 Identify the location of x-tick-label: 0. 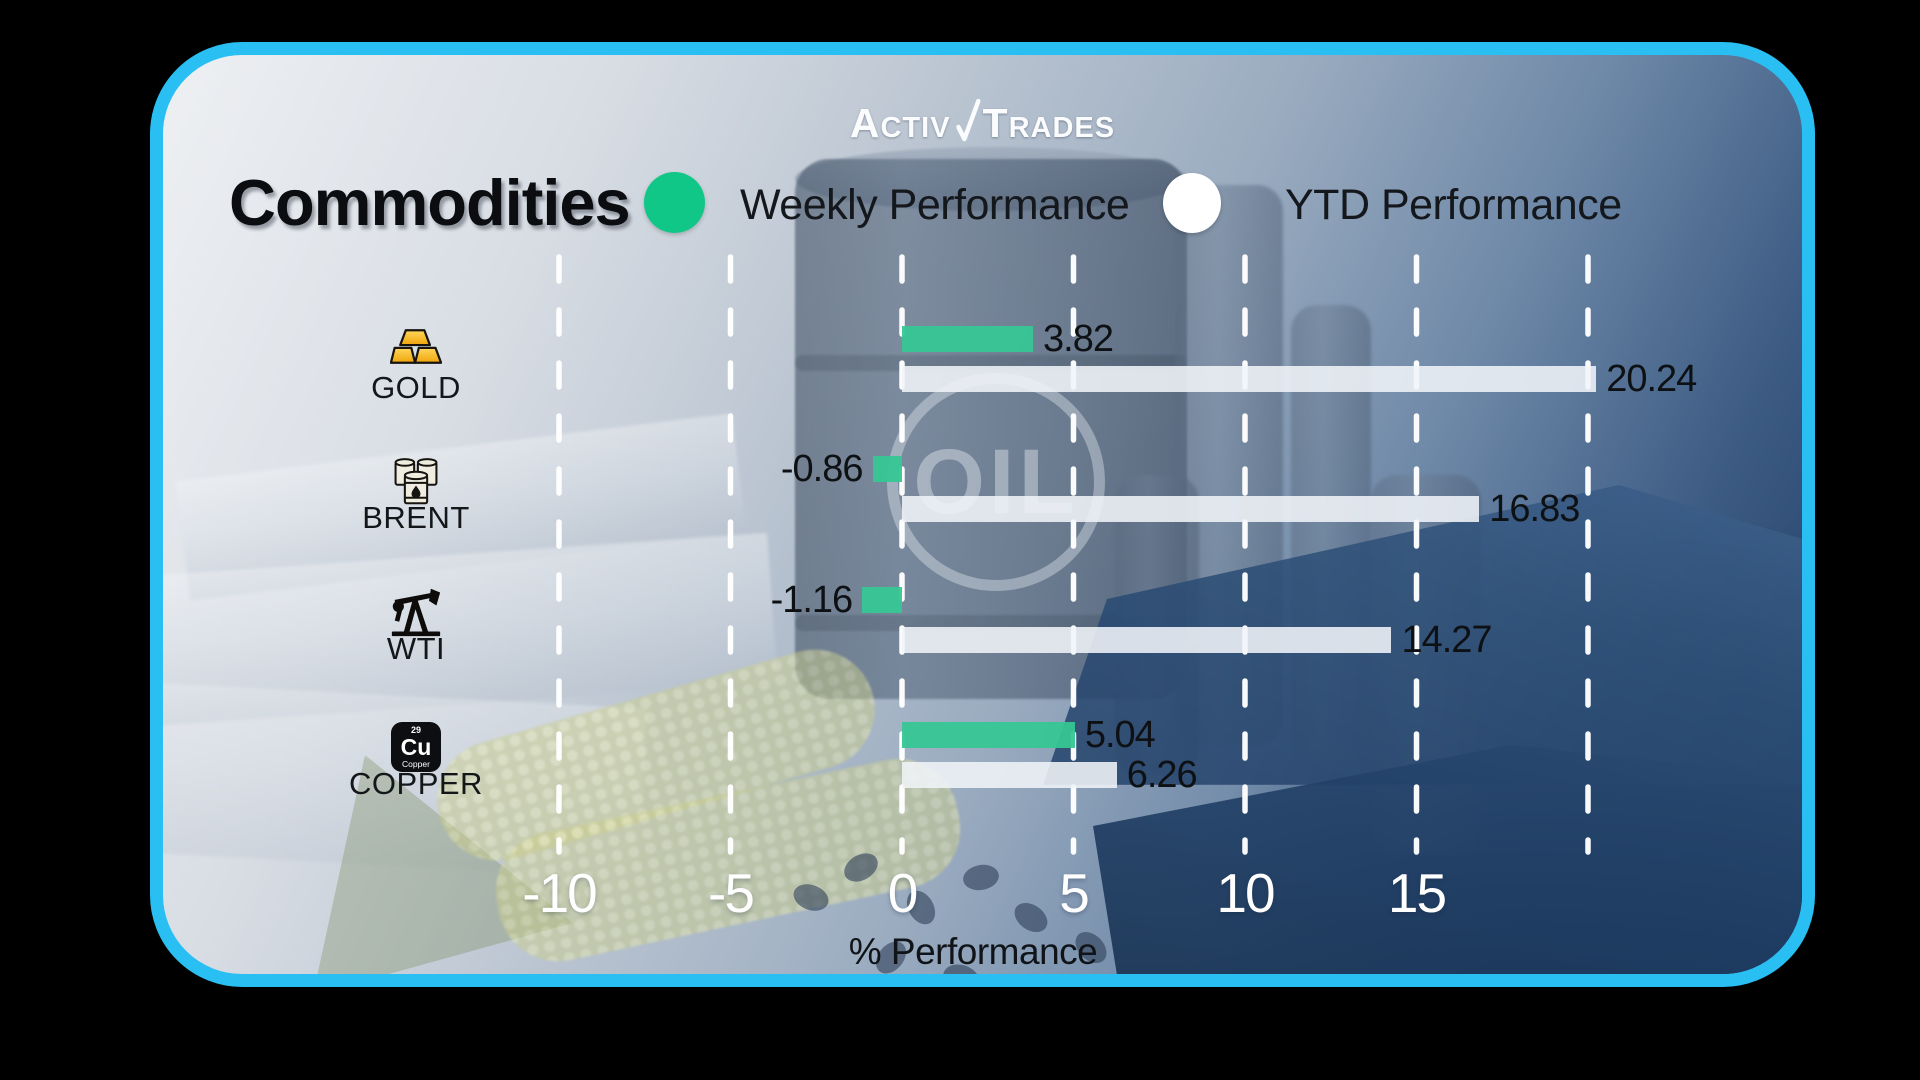
(903, 893).